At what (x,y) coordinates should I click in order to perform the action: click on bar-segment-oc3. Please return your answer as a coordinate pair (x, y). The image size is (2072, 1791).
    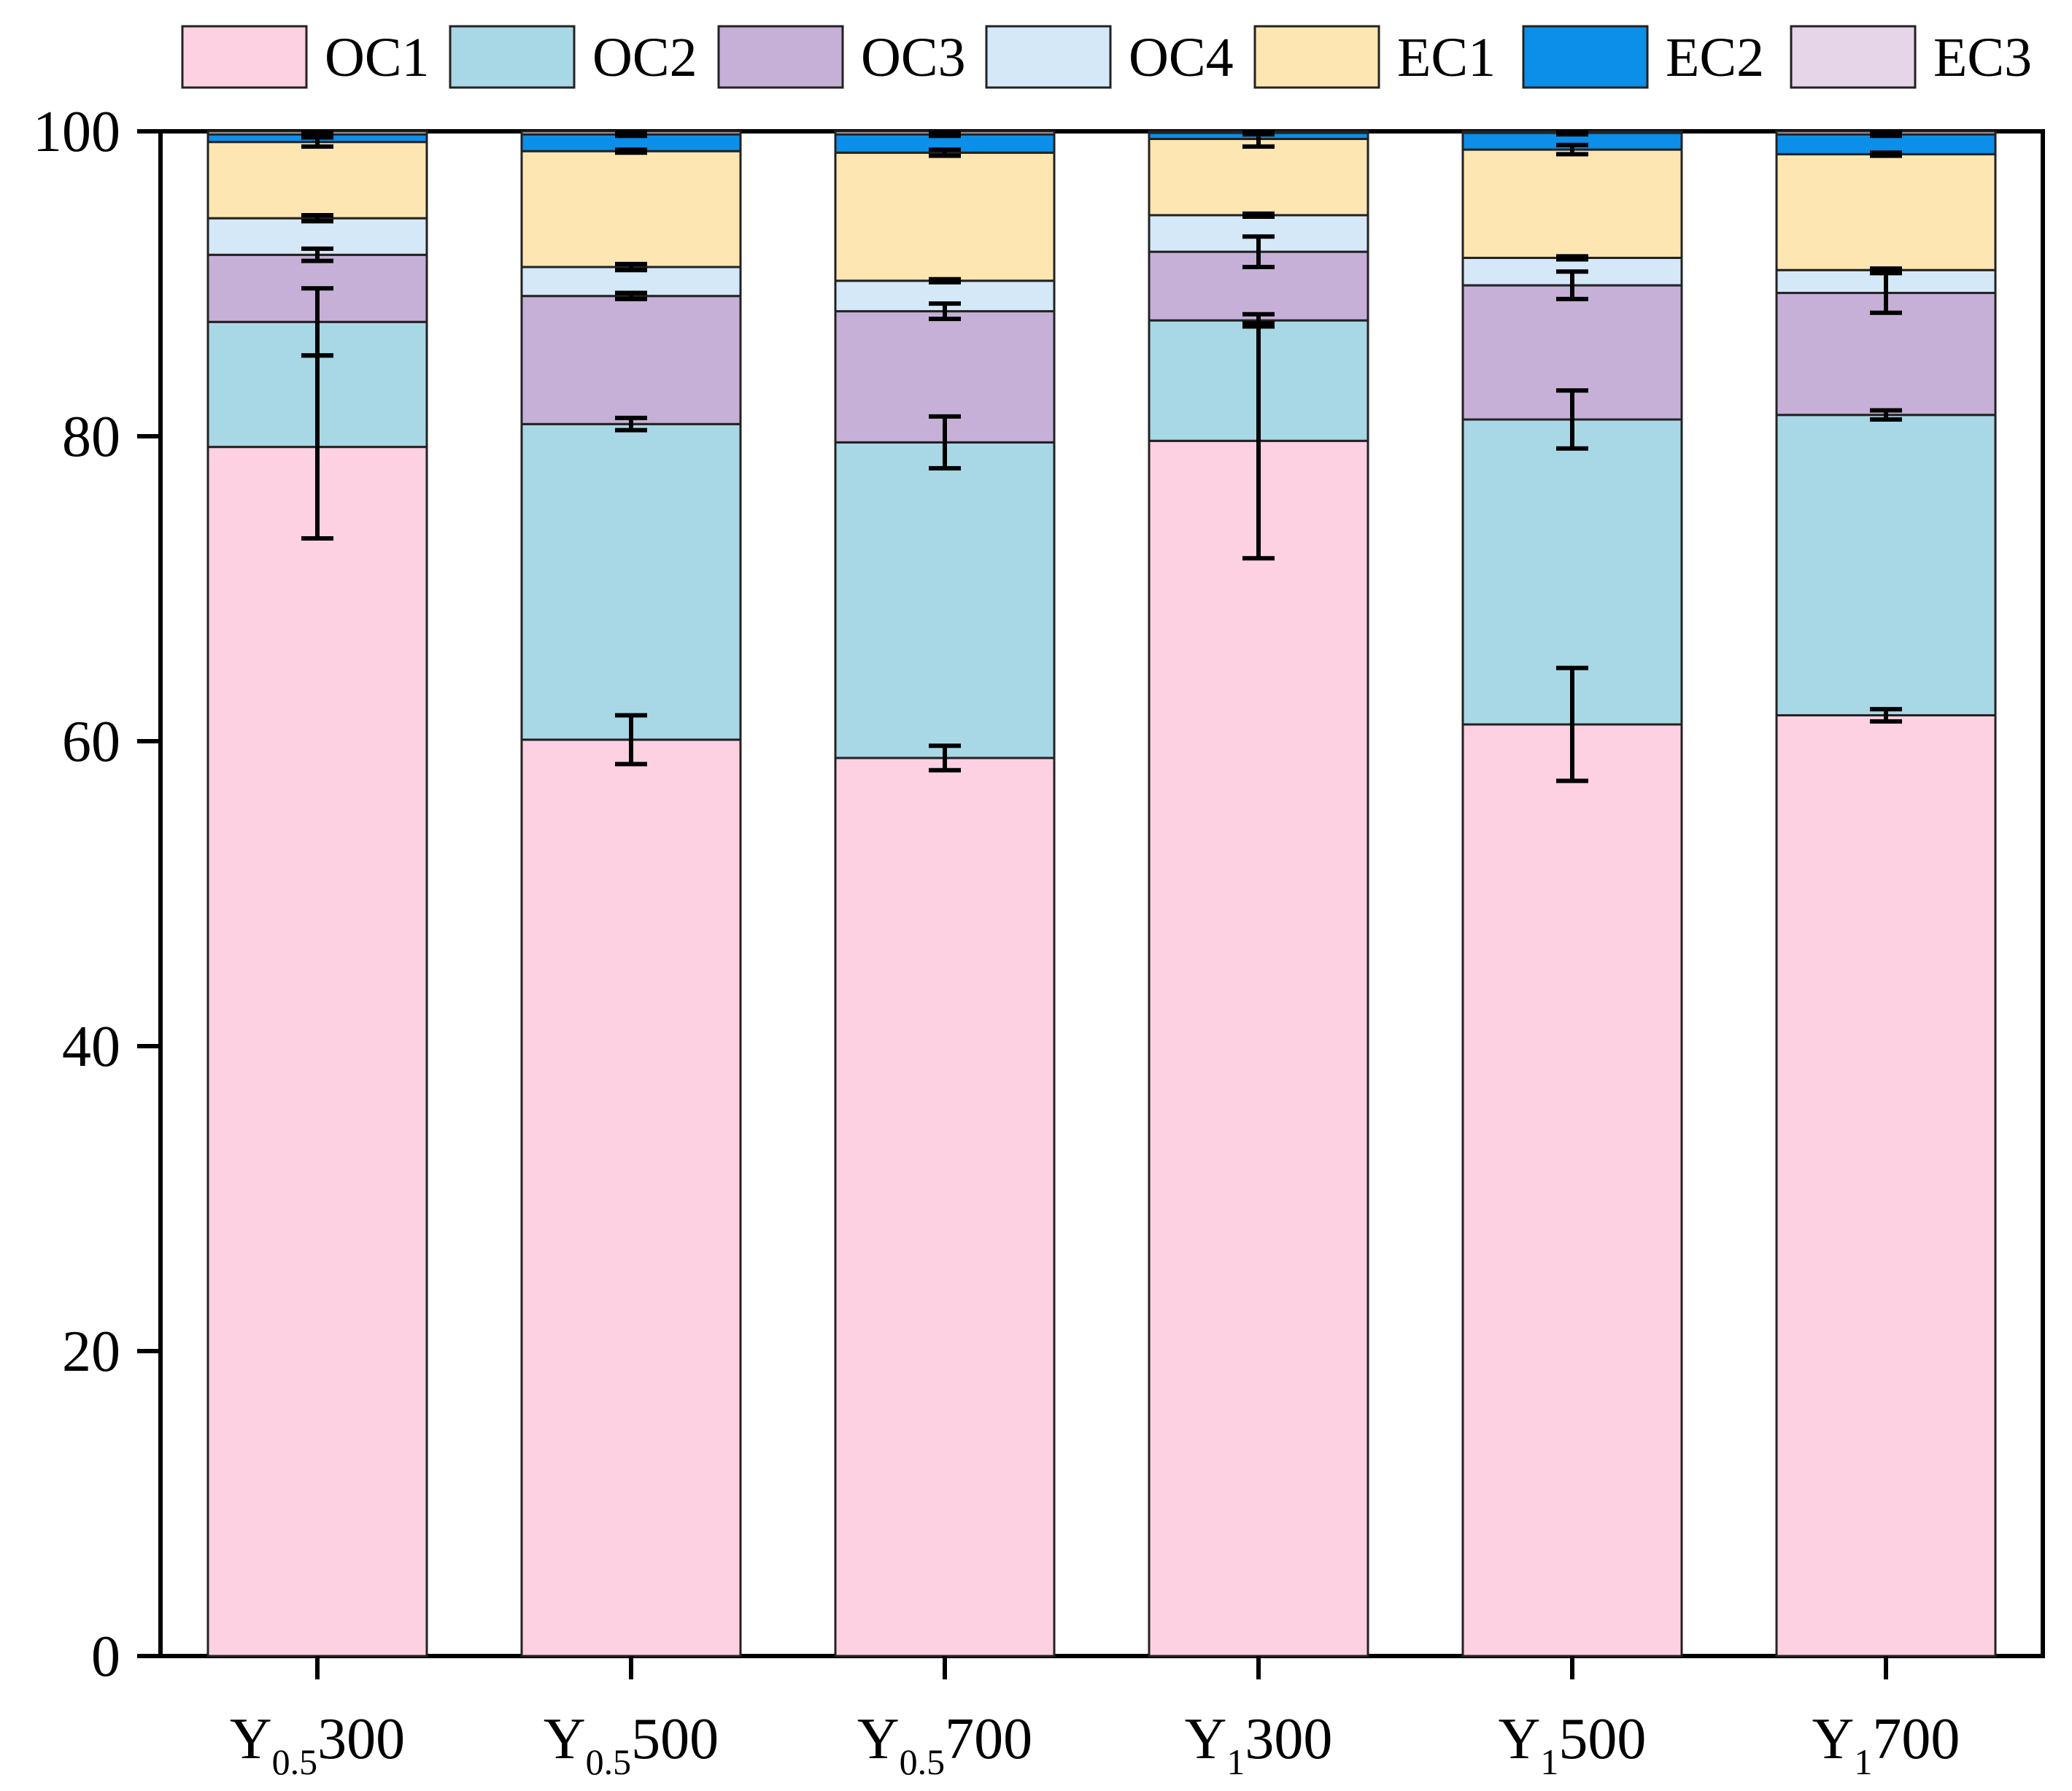
    Looking at the image, I should click on (631, 360).